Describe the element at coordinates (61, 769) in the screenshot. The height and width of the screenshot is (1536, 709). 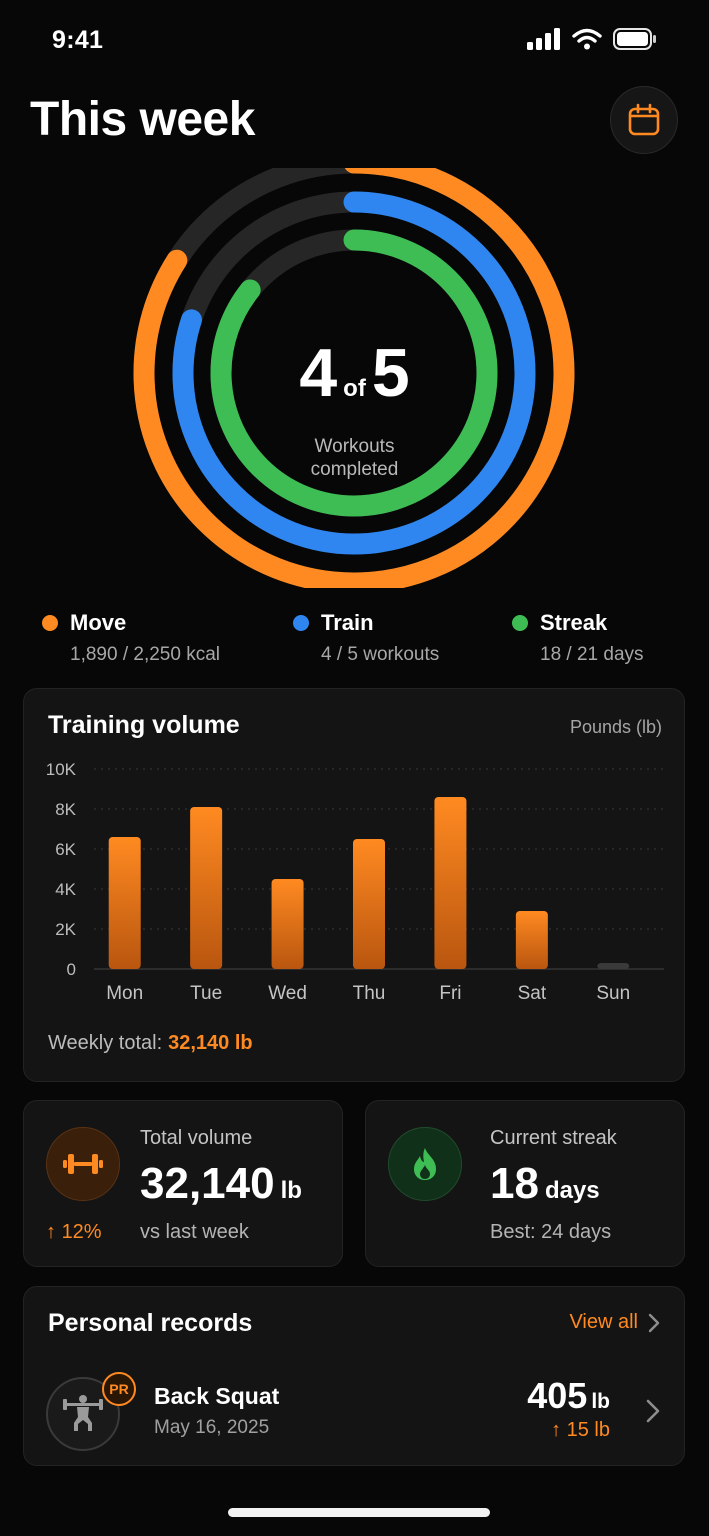
I see `y-tick-label: 10K` at that location.